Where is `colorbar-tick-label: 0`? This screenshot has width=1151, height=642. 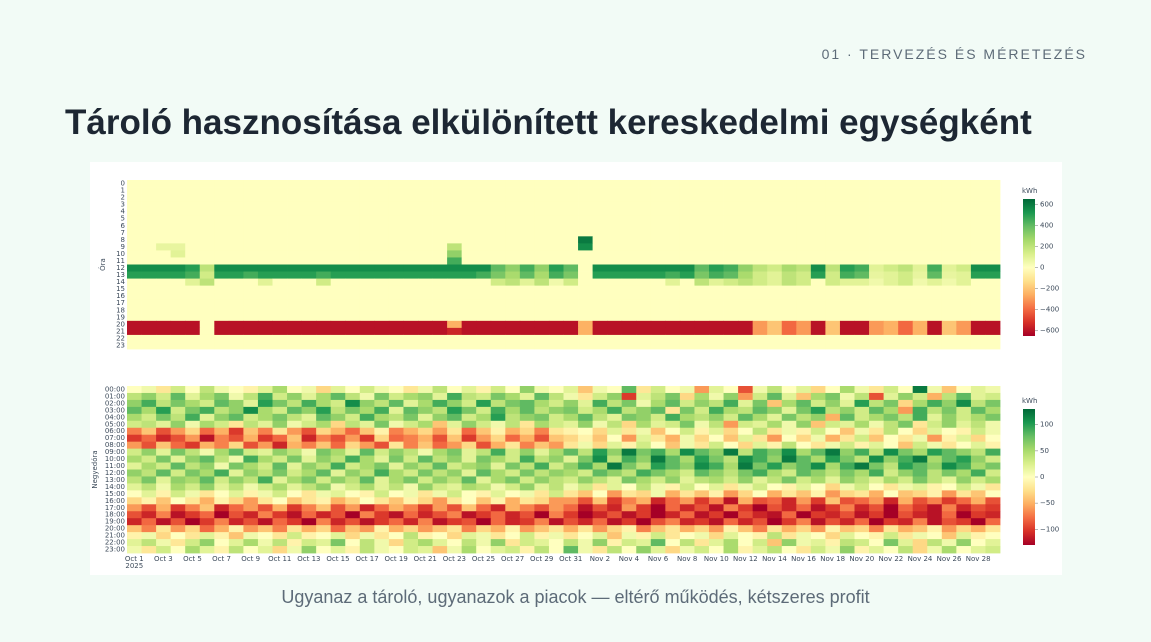 colorbar-tick-label: 0 is located at coordinates (1042, 477).